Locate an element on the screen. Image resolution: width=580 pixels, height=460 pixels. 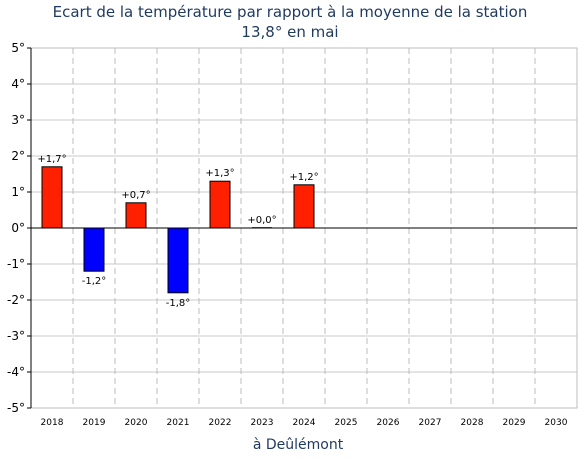
x-tick-label: 2027 is located at coordinates (430, 423).